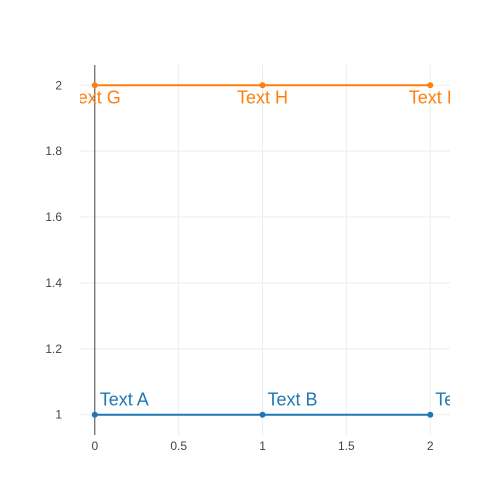  Describe the element at coordinates (262, 97) in the screenshot. I see `point-label: Text H` at that location.